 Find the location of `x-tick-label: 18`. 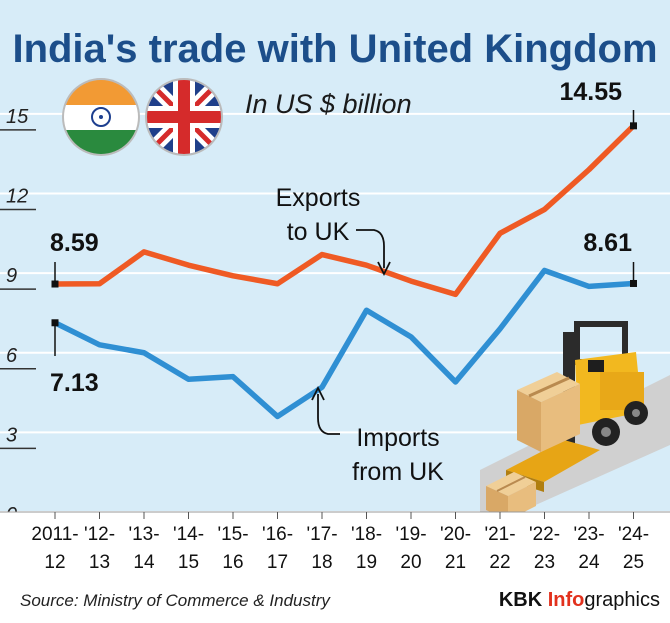

x-tick-label: 18 is located at coordinates (321, 562).